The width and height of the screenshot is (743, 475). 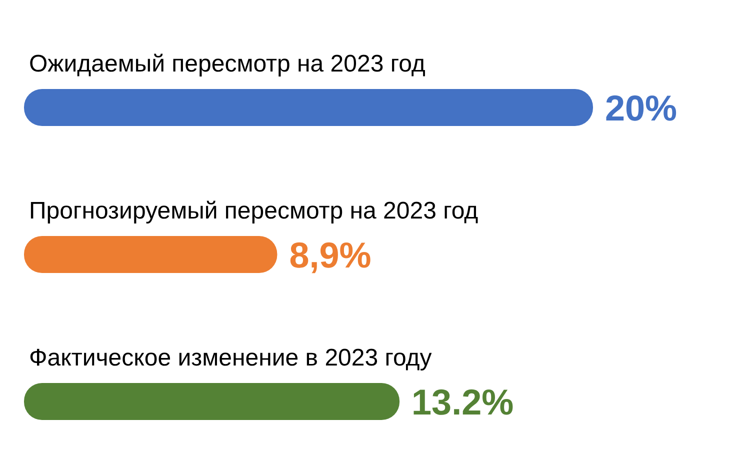 I want to click on data-label: 13.2%, so click(x=463, y=401).